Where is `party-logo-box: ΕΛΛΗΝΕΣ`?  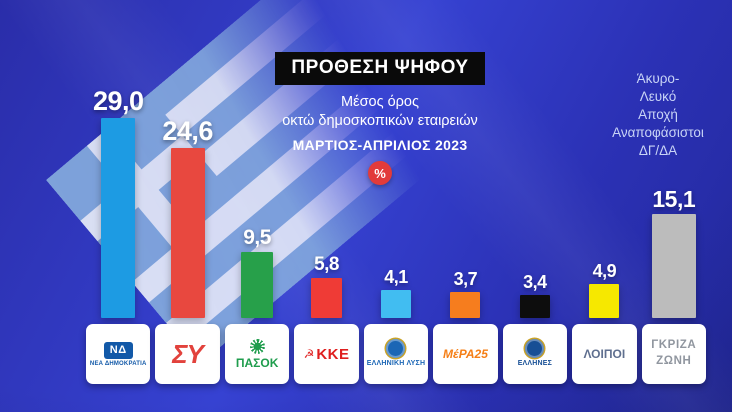 party-logo-box: ΕΛΛΗΝΕΣ is located at coordinates (535, 354).